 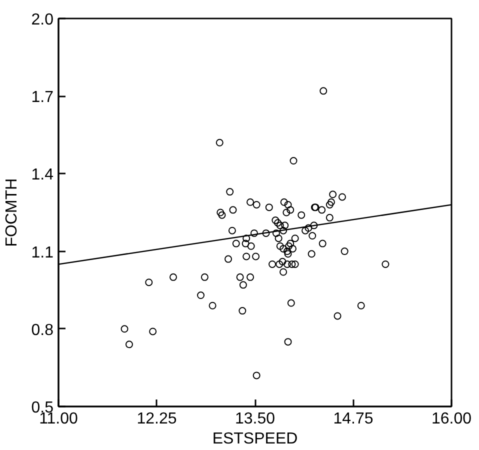 I want to click on x-tick-label: 16.00, so click(x=451, y=419).